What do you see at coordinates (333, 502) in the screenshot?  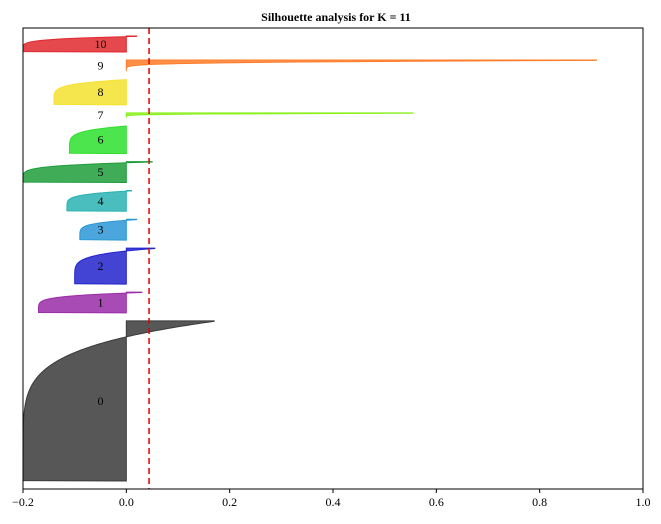 I see `x-tick-label: 0.4` at bounding box center [333, 502].